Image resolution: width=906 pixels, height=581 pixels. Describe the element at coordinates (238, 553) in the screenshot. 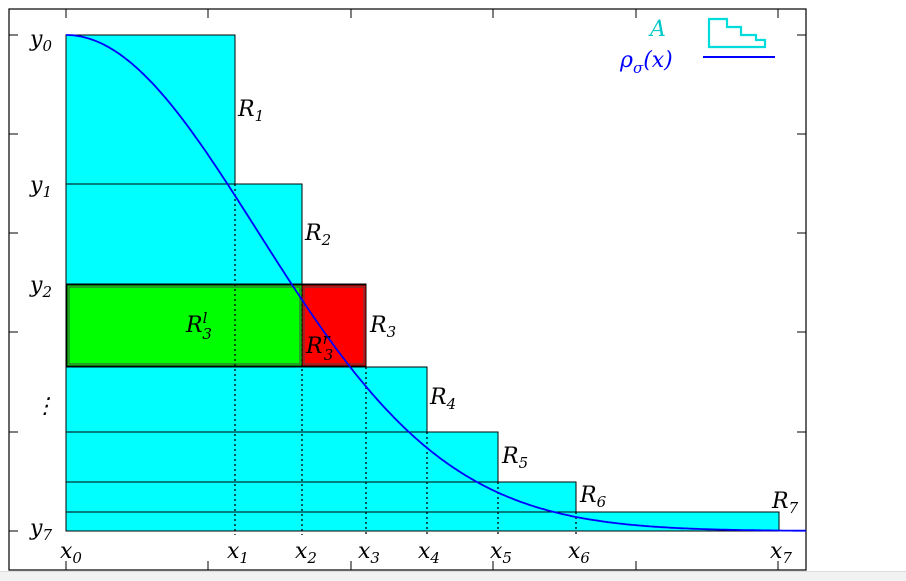

I see `x-label-1: x1` at that location.